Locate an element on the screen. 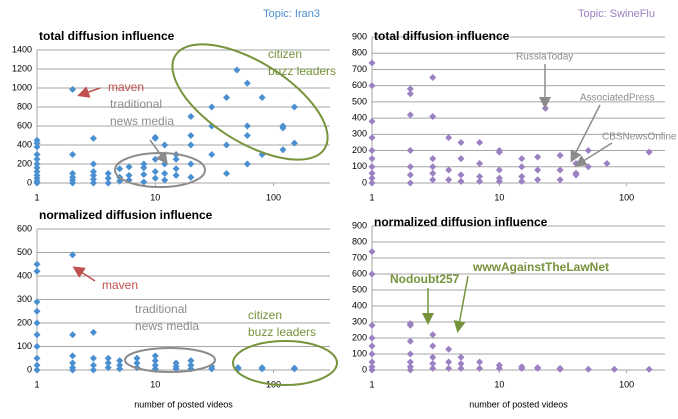 This screenshot has width=678, height=419. y-tick-label: 900 is located at coordinates (359, 36).